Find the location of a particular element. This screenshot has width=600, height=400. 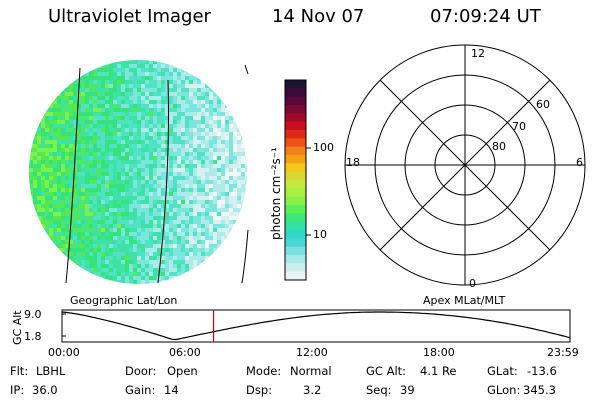

status-mode-value: Normal is located at coordinates (311, 371).